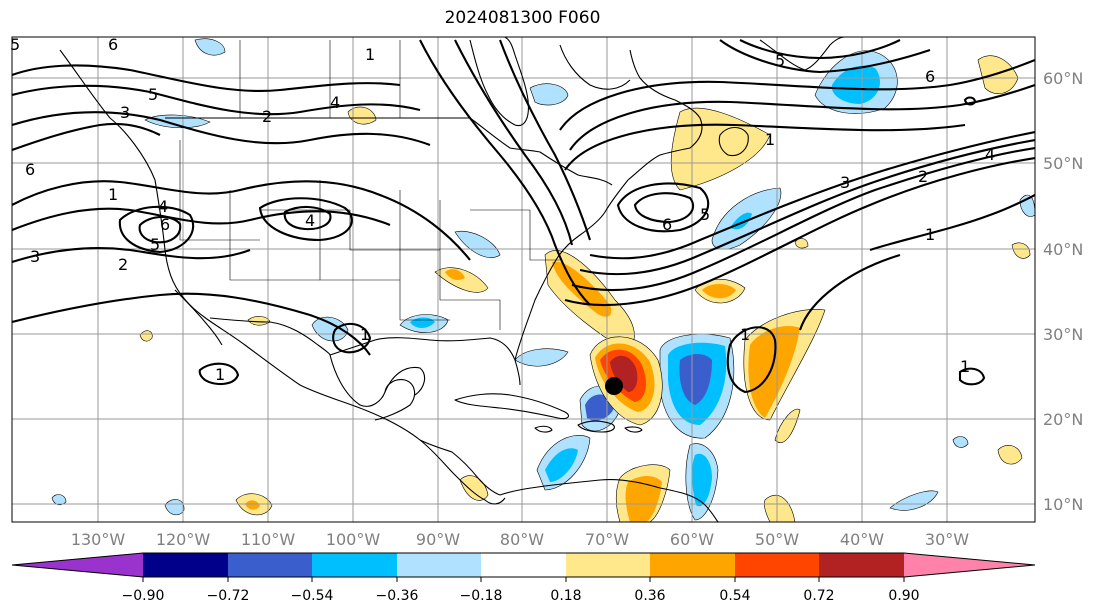 This screenshot has height=615, width=1105. I want to click on puerto-rico, so click(633, 429).